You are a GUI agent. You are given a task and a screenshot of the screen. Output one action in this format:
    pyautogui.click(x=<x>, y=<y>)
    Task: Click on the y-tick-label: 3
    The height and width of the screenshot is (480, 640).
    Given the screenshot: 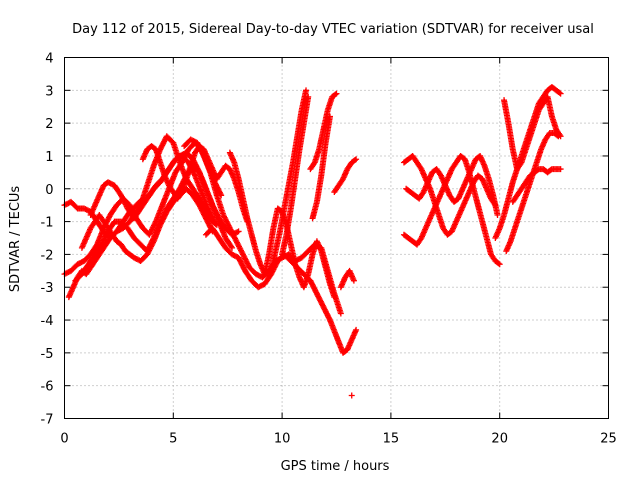 What is the action you would take?
    pyautogui.click(x=49, y=91)
    